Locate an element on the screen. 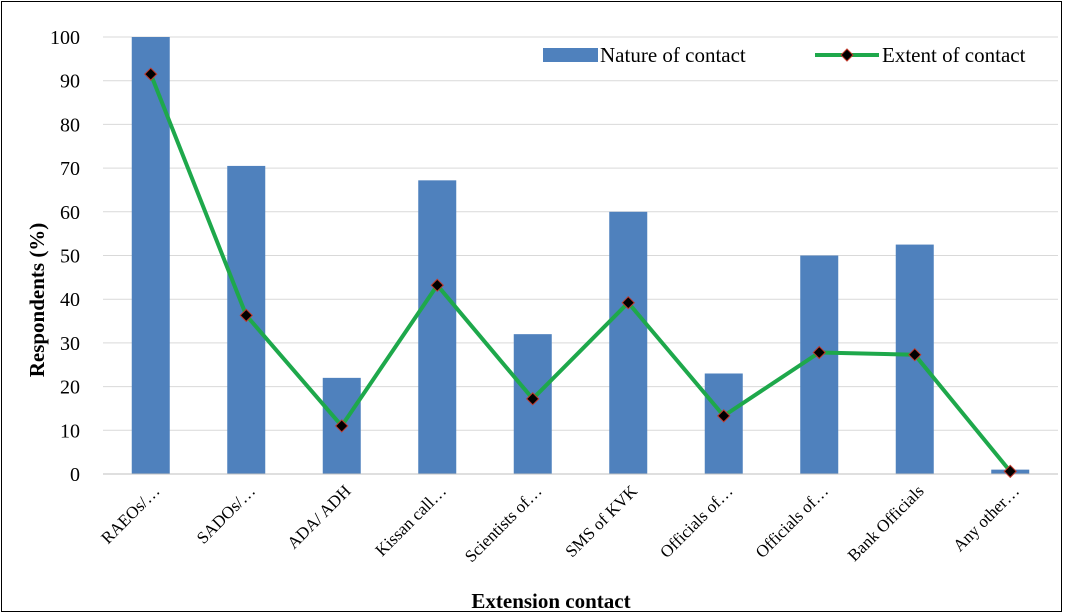 The image size is (1065, 615). y-tick-label: 60 is located at coordinates (70, 213).